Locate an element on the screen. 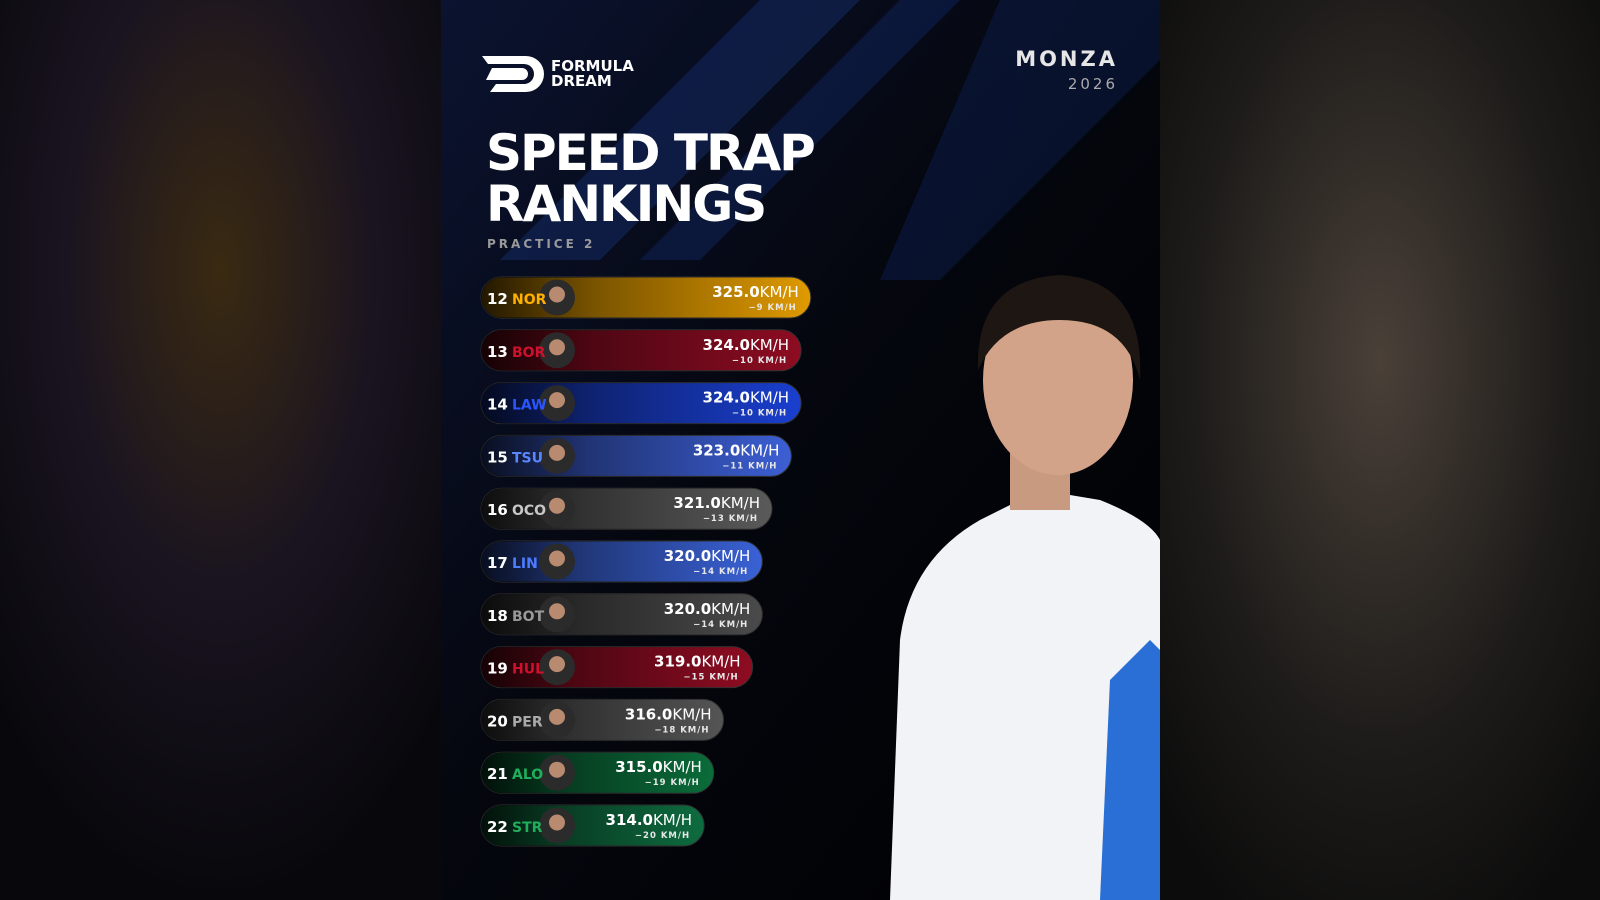 Image resolution: width=1600 pixels, height=900 pixels. driver-code: OCO is located at coordinates (529, 511).